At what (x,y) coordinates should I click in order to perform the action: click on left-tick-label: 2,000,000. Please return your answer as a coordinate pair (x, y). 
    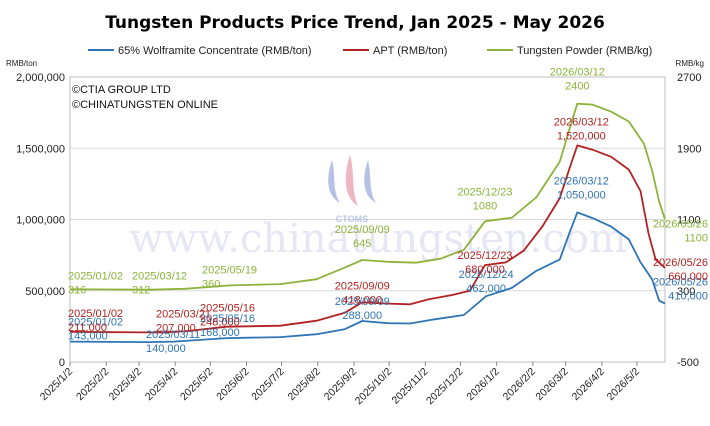
    Looking at the image, I should click on (40, 78).